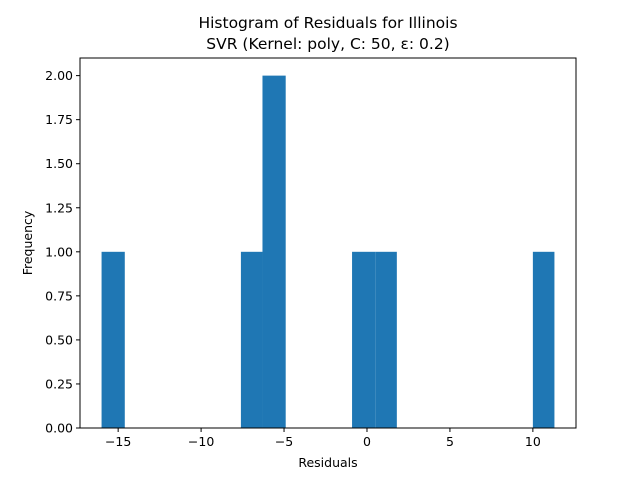  Describe the element at coordinates (201, 441) in the screenshot. I see `x-tick-label: −10` at that location.